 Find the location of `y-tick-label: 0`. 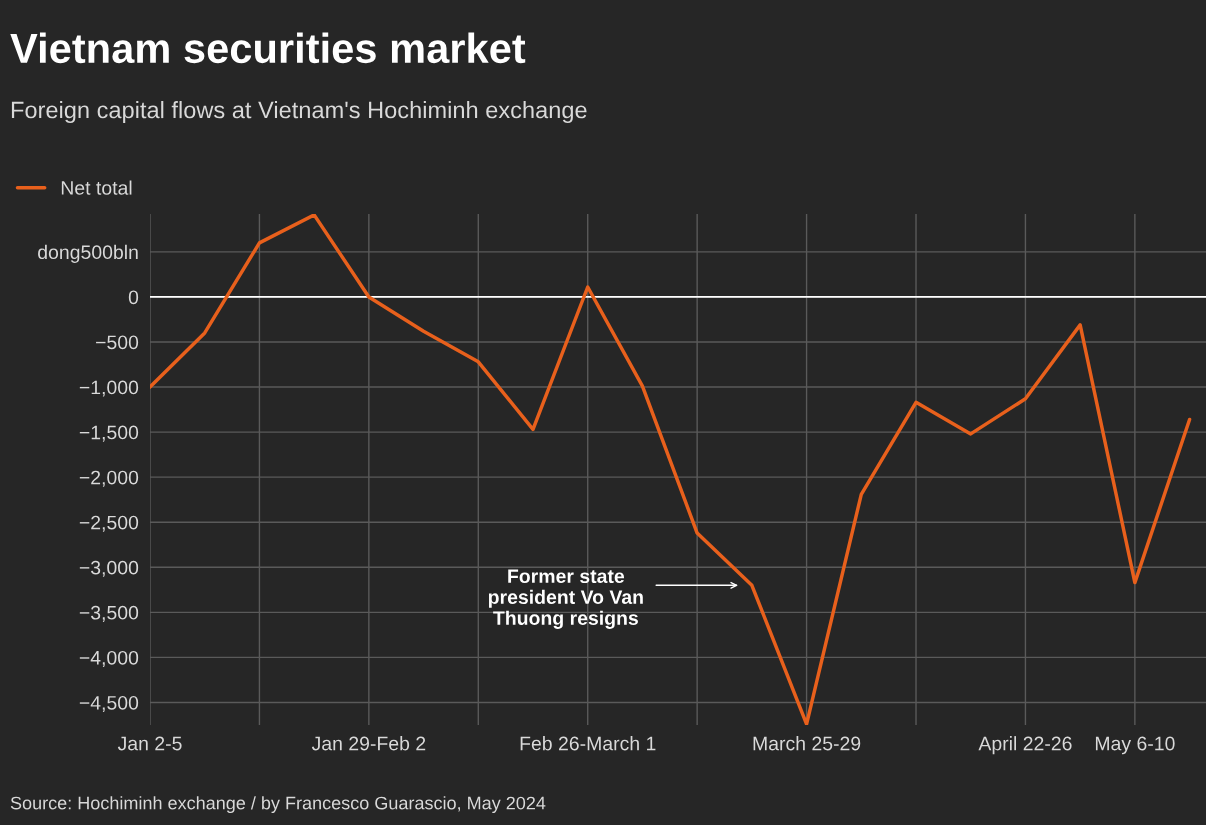

y-tick-label: 0 is located at coordinates (133, 297).